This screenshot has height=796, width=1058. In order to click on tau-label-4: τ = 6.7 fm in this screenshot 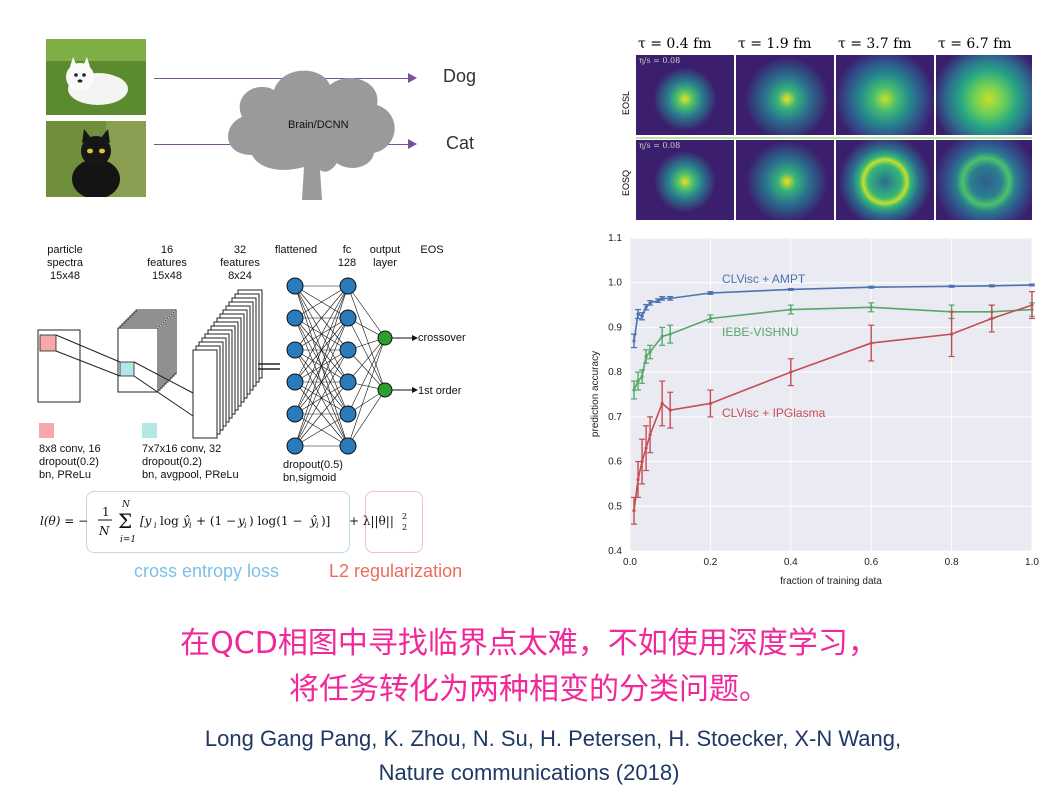, I will do `click(975, 44)`.